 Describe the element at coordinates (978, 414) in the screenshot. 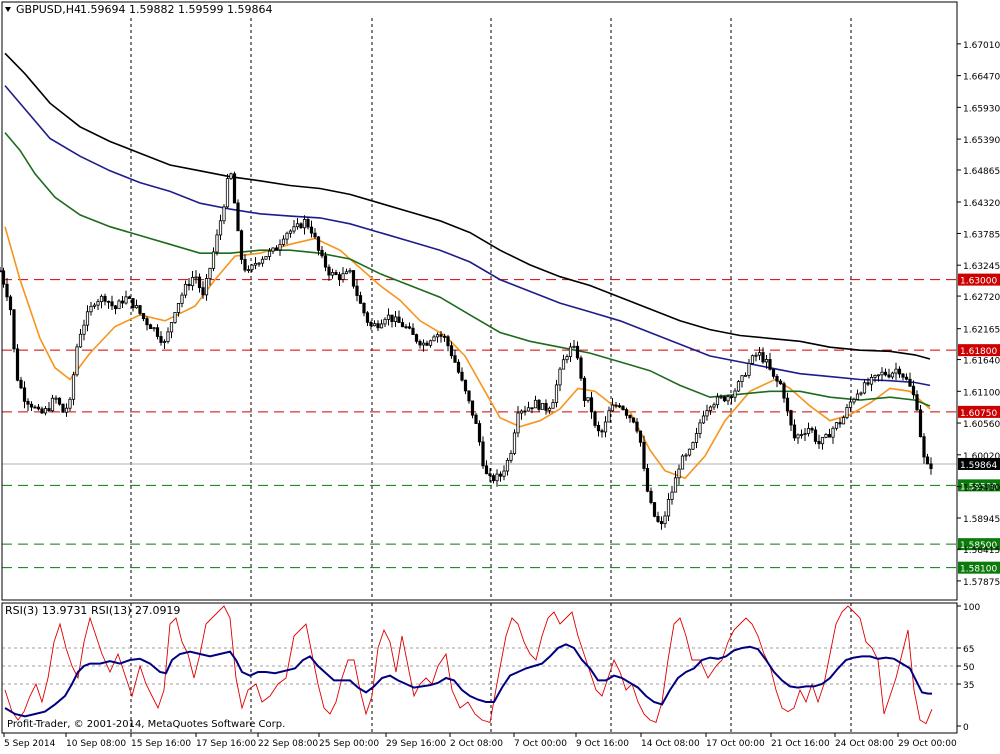

I see `level-label: 1.60750` at that location.